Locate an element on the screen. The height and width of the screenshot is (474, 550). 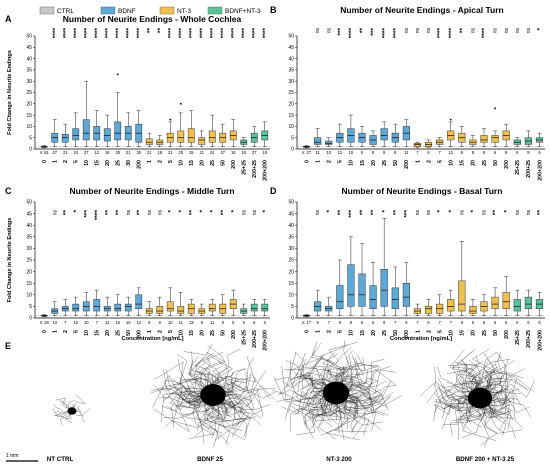
x-tick-label: 30 is located at coordinates (129, 163).